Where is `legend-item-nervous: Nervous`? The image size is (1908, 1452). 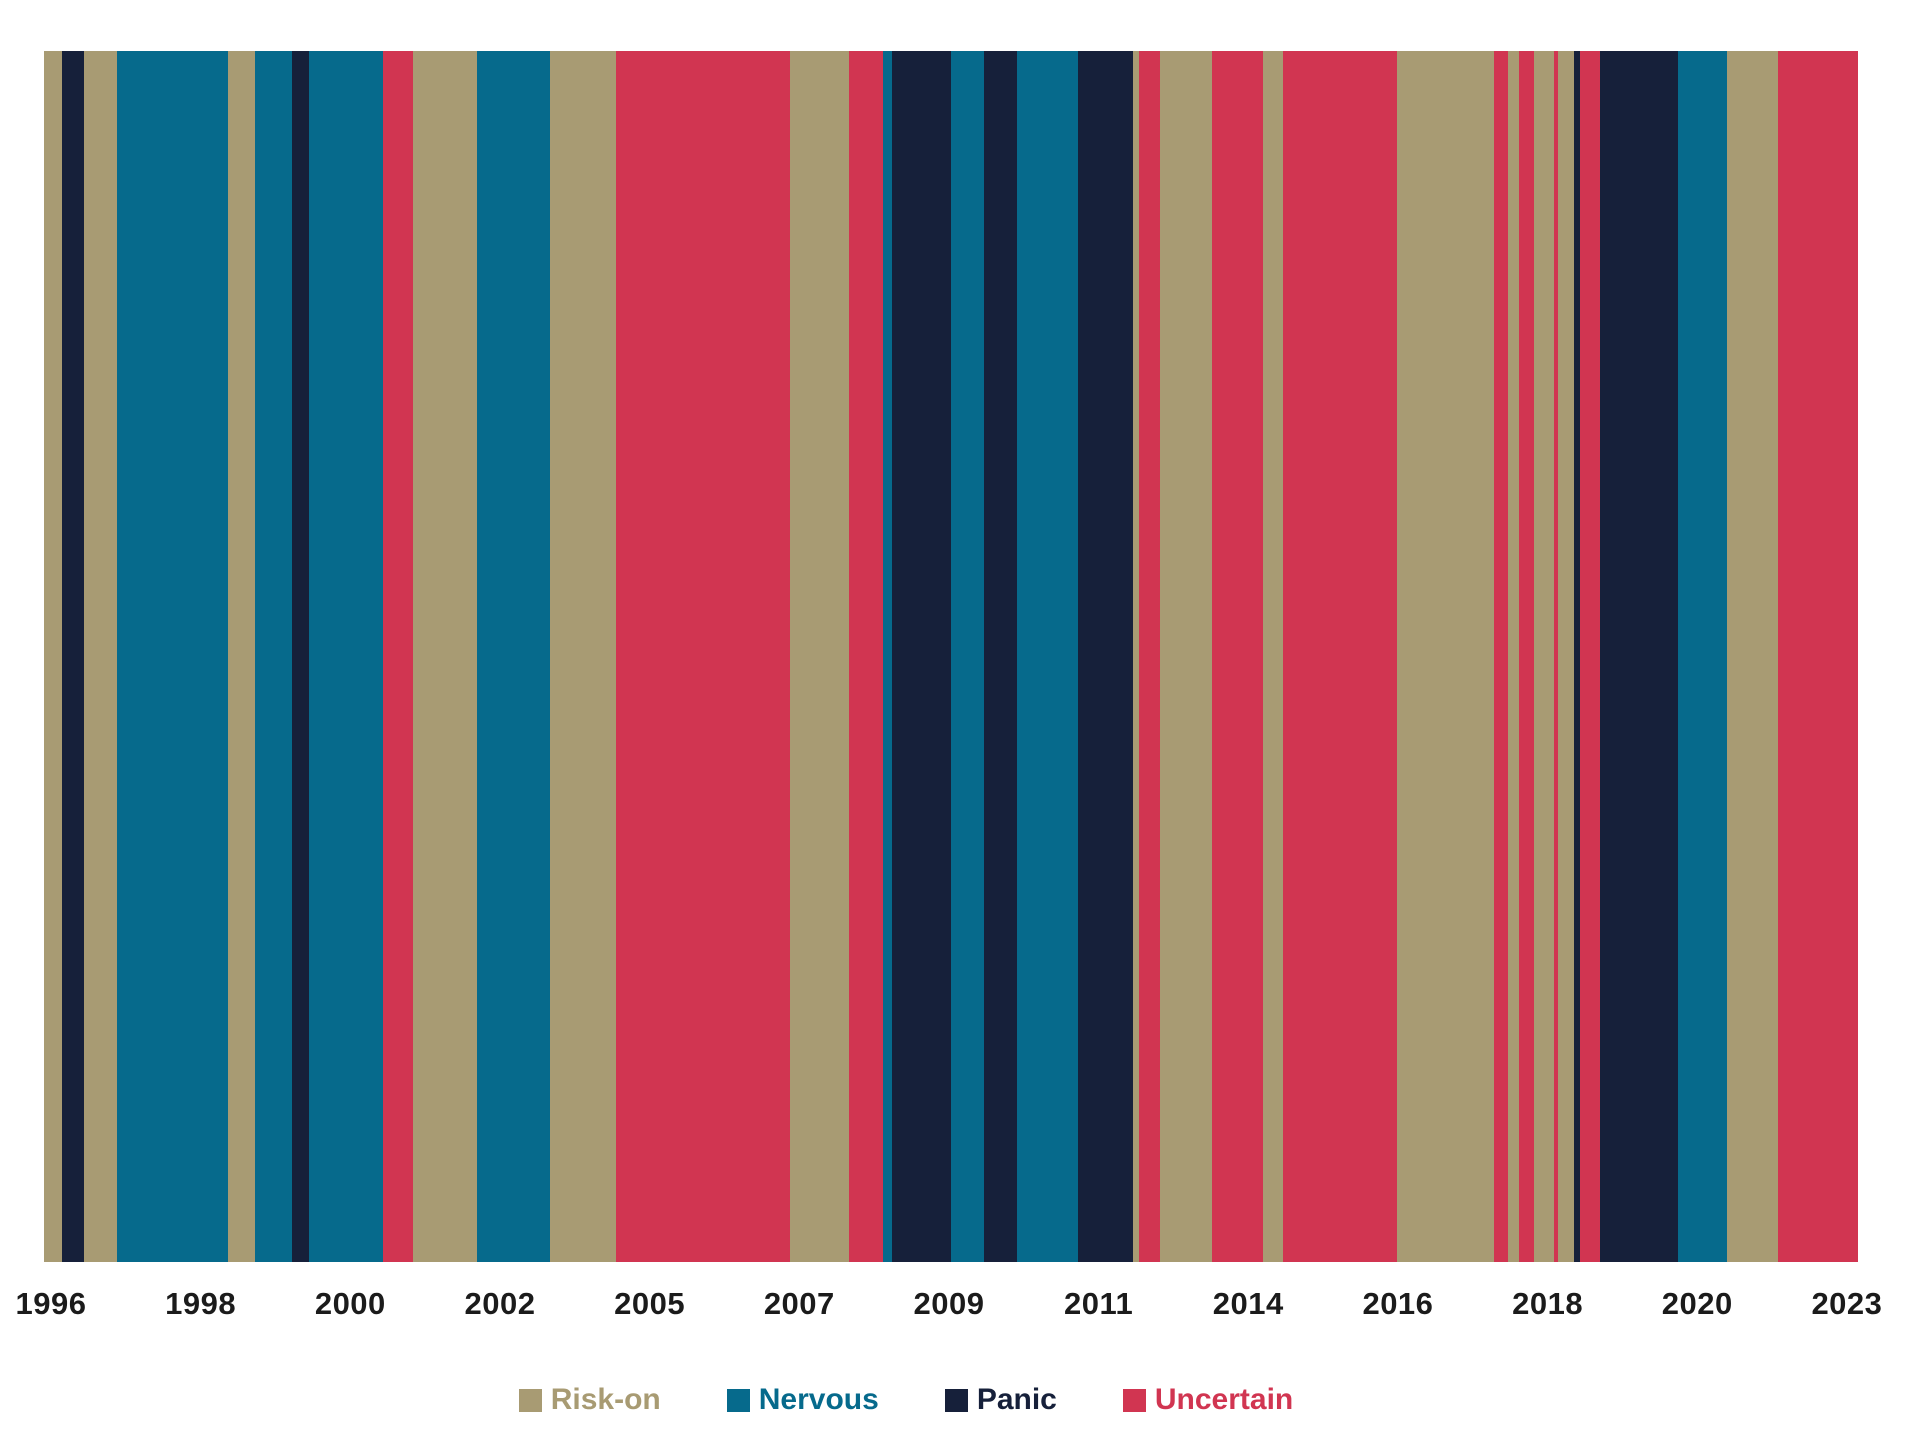 legend-item-nervous: Nervous is located at coordinates (802, 1399).